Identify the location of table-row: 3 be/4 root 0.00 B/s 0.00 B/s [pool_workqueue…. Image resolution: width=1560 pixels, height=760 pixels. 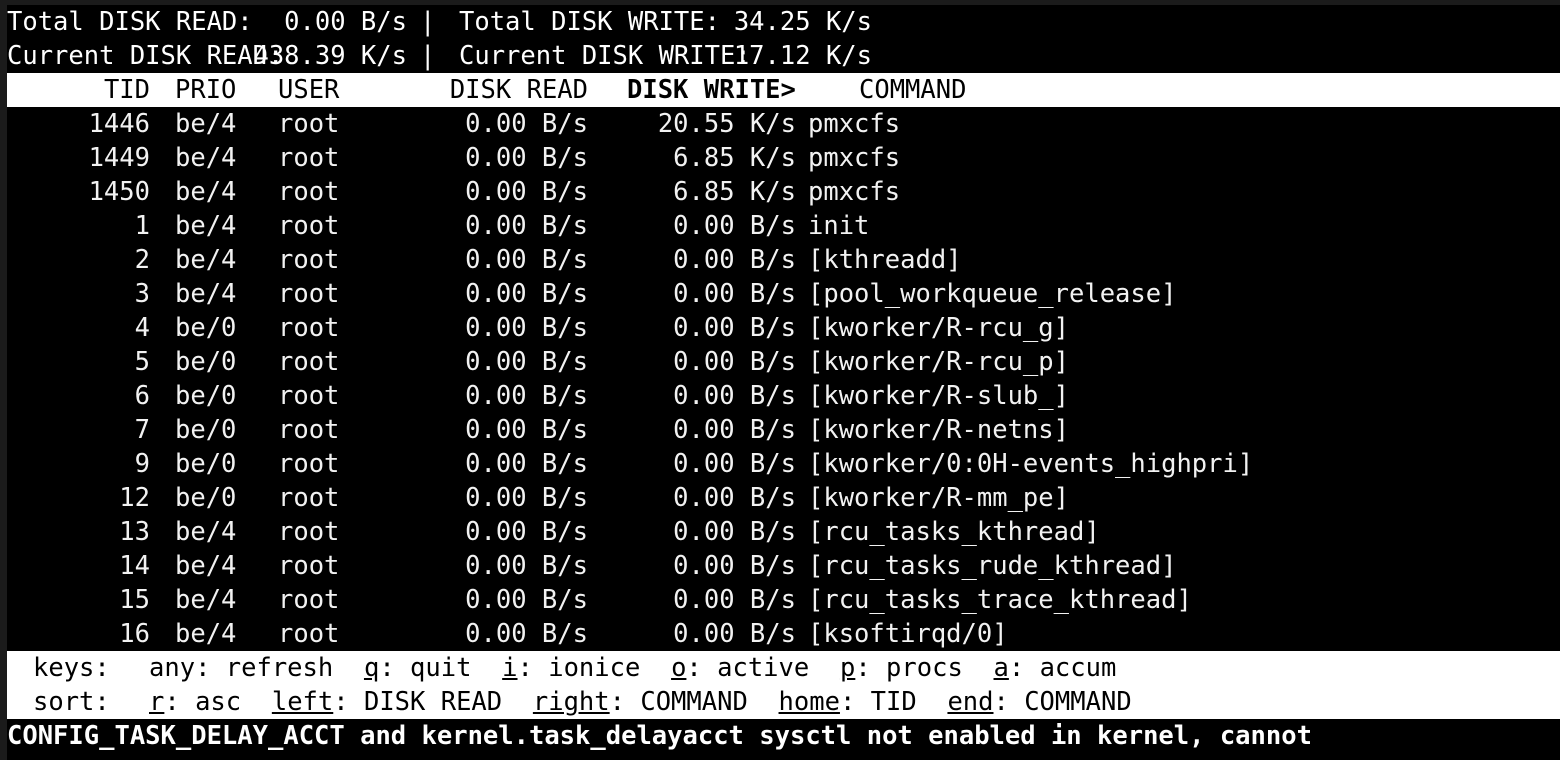
(783, 294).